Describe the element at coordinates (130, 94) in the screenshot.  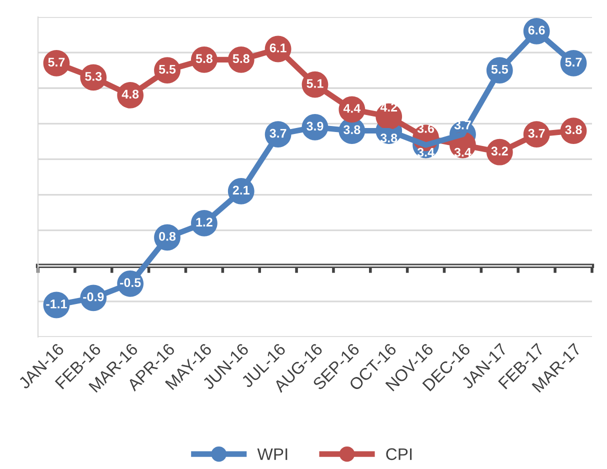
I see `data-label: 4.8` at that location.